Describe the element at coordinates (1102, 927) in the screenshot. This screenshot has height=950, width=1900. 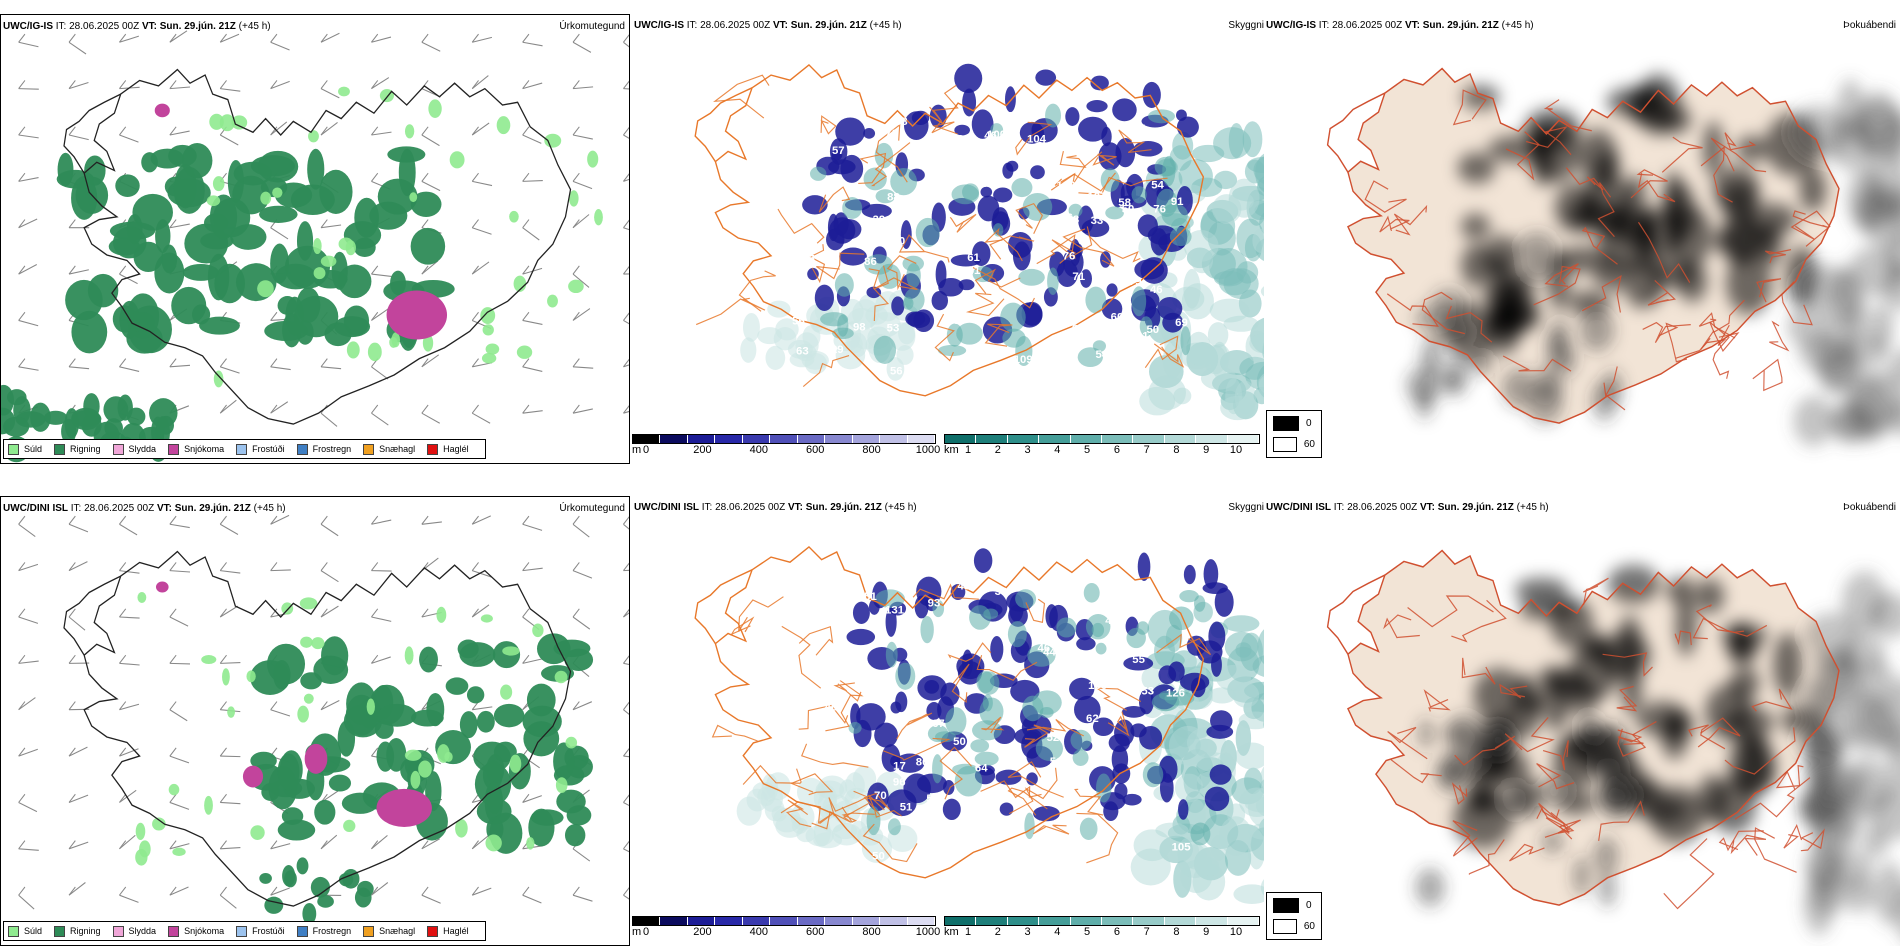
I see `visibility-colorbar: km 1 2 3 4 5 6 7 8 9 10` at that location.